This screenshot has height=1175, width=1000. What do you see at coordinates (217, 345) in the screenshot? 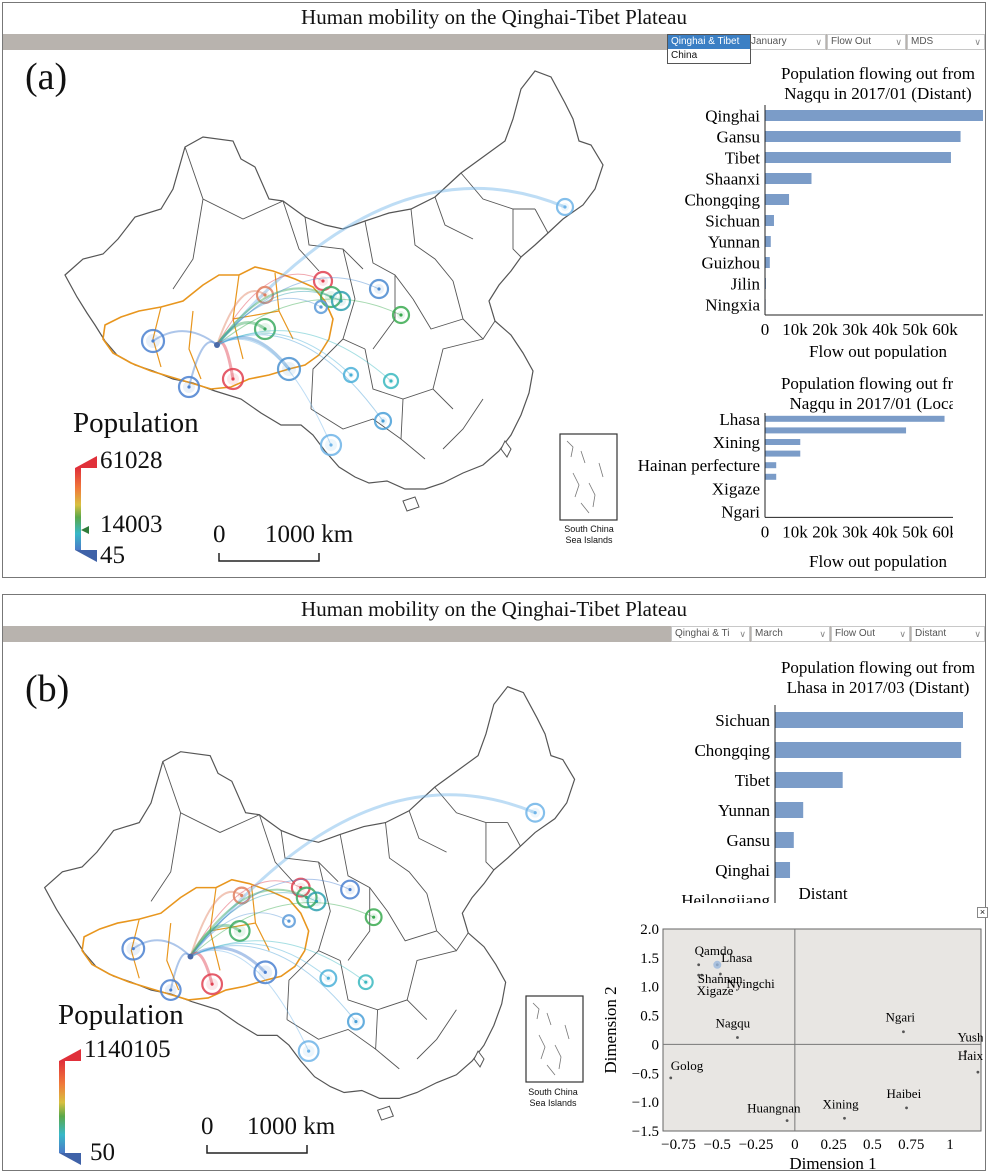
I see `origin-marker` at bounding box center [217, 345].